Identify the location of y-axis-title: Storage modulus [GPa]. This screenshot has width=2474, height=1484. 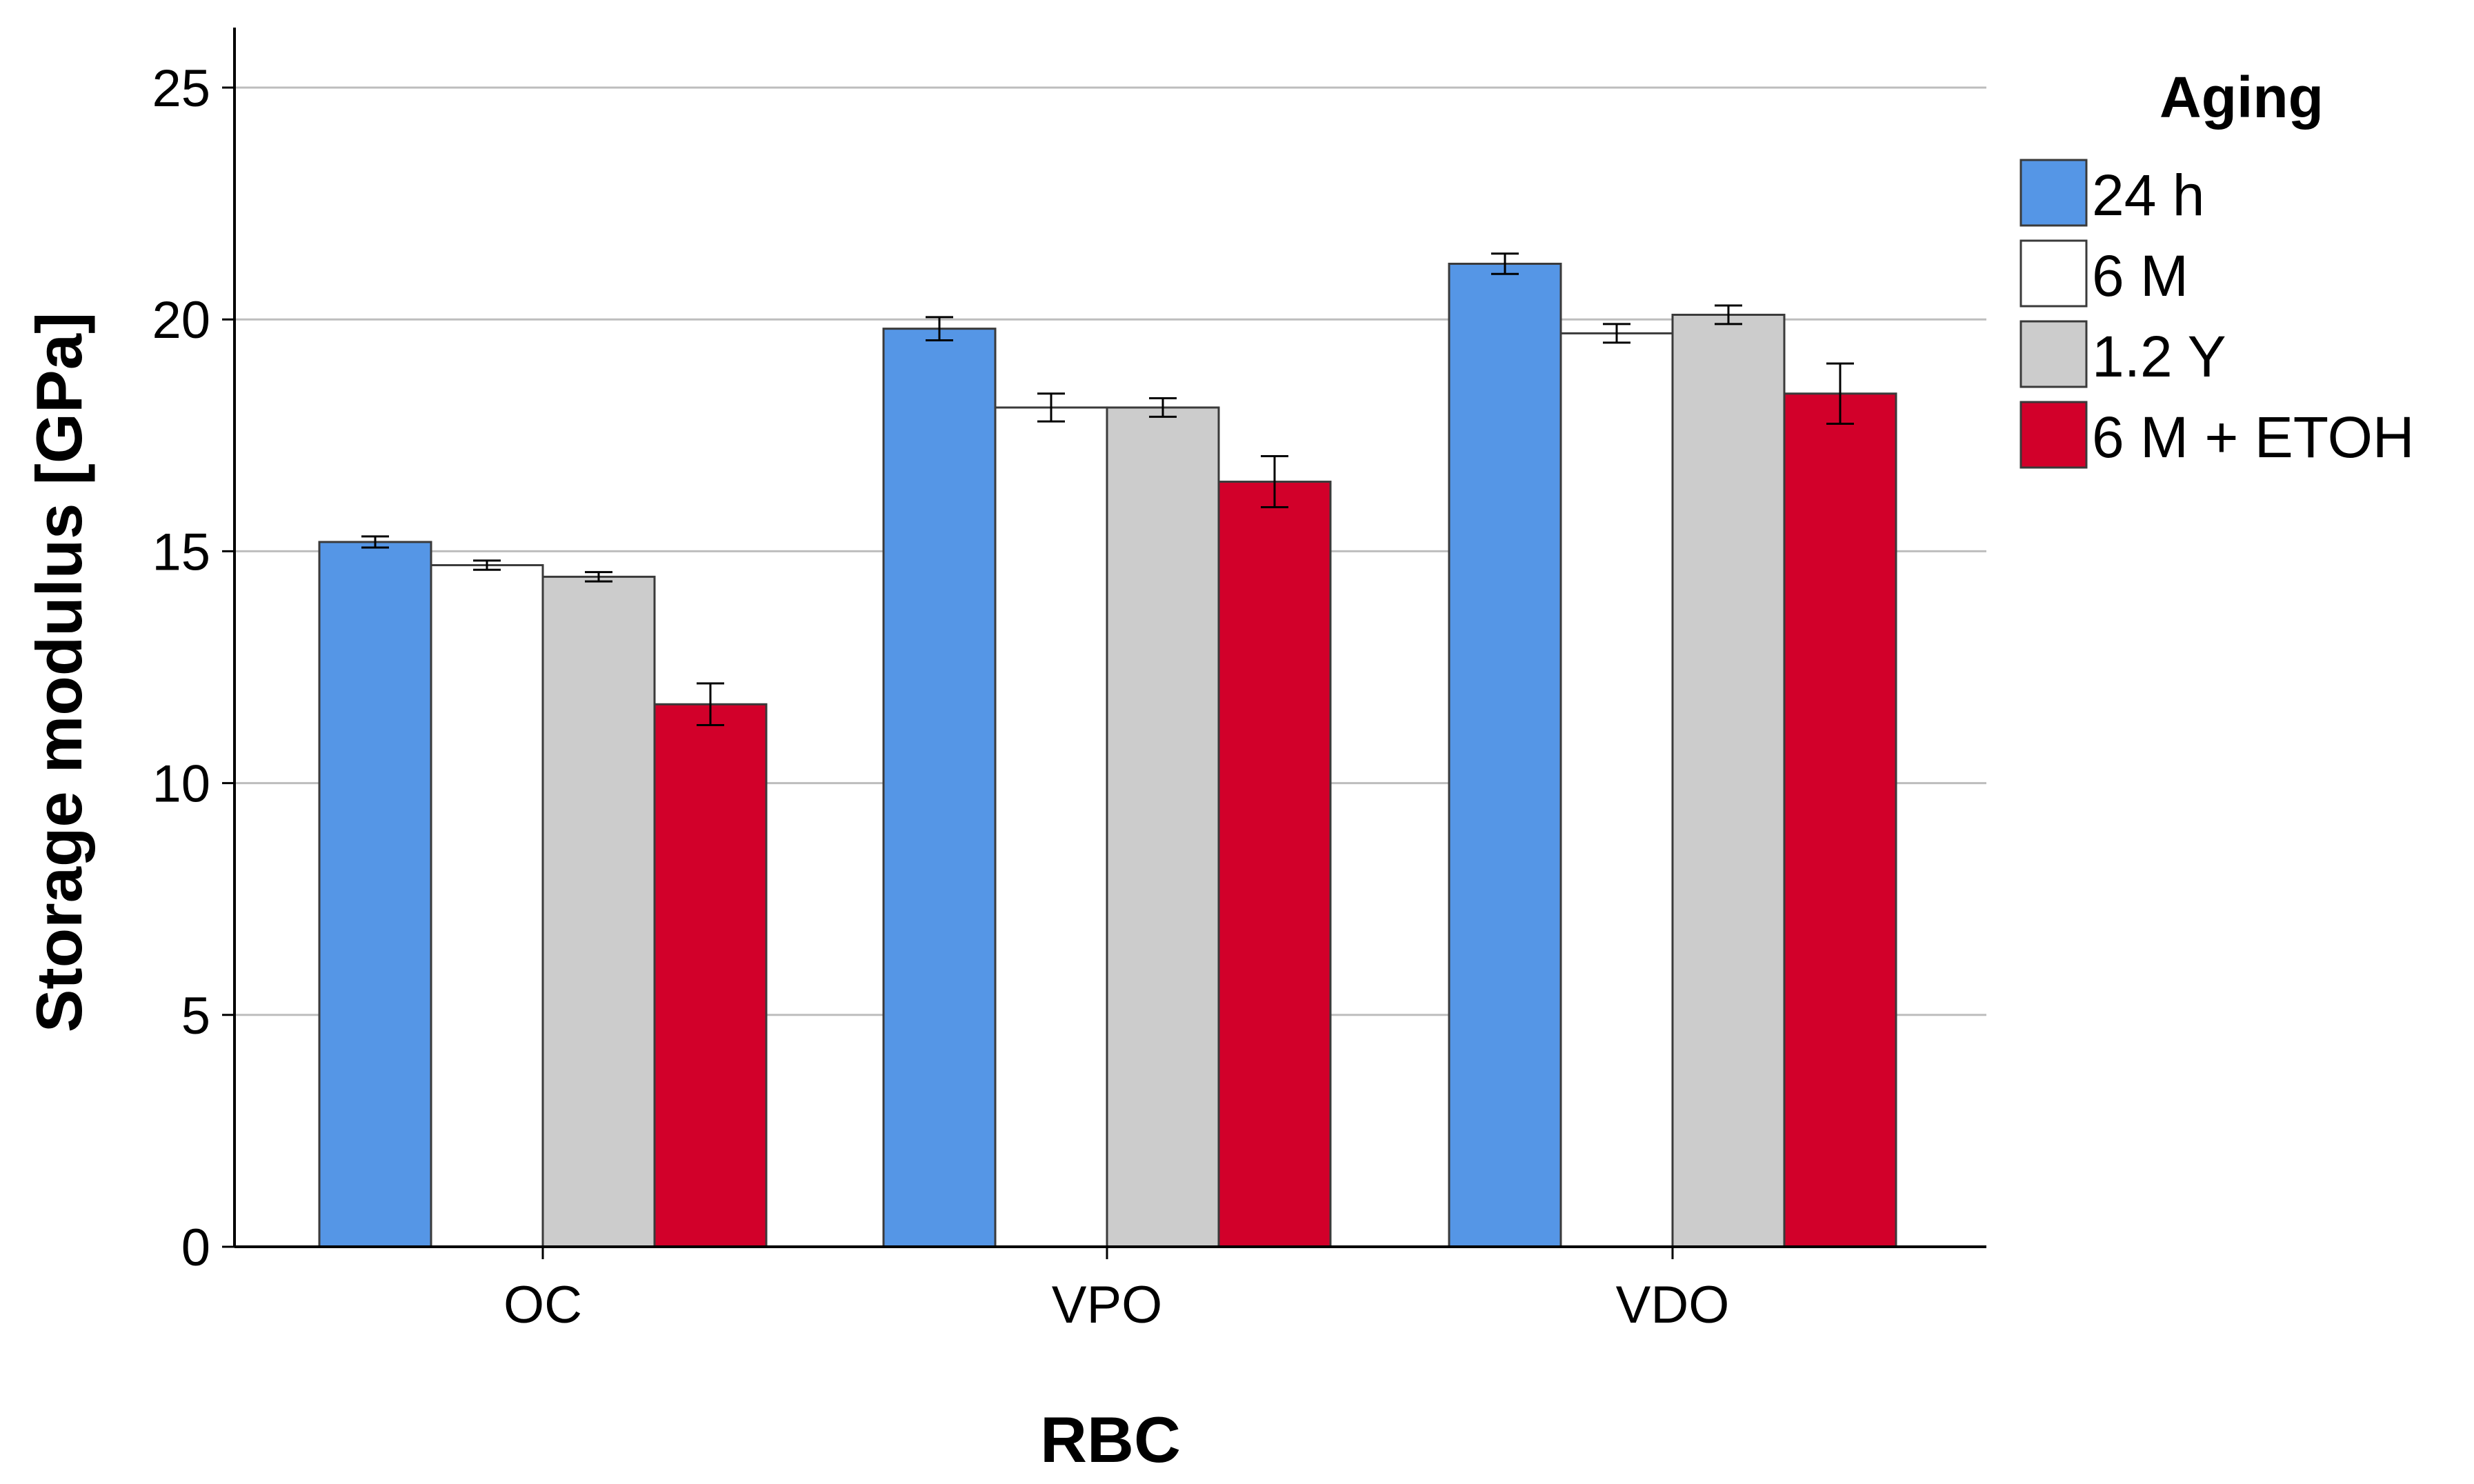
(59, 672).